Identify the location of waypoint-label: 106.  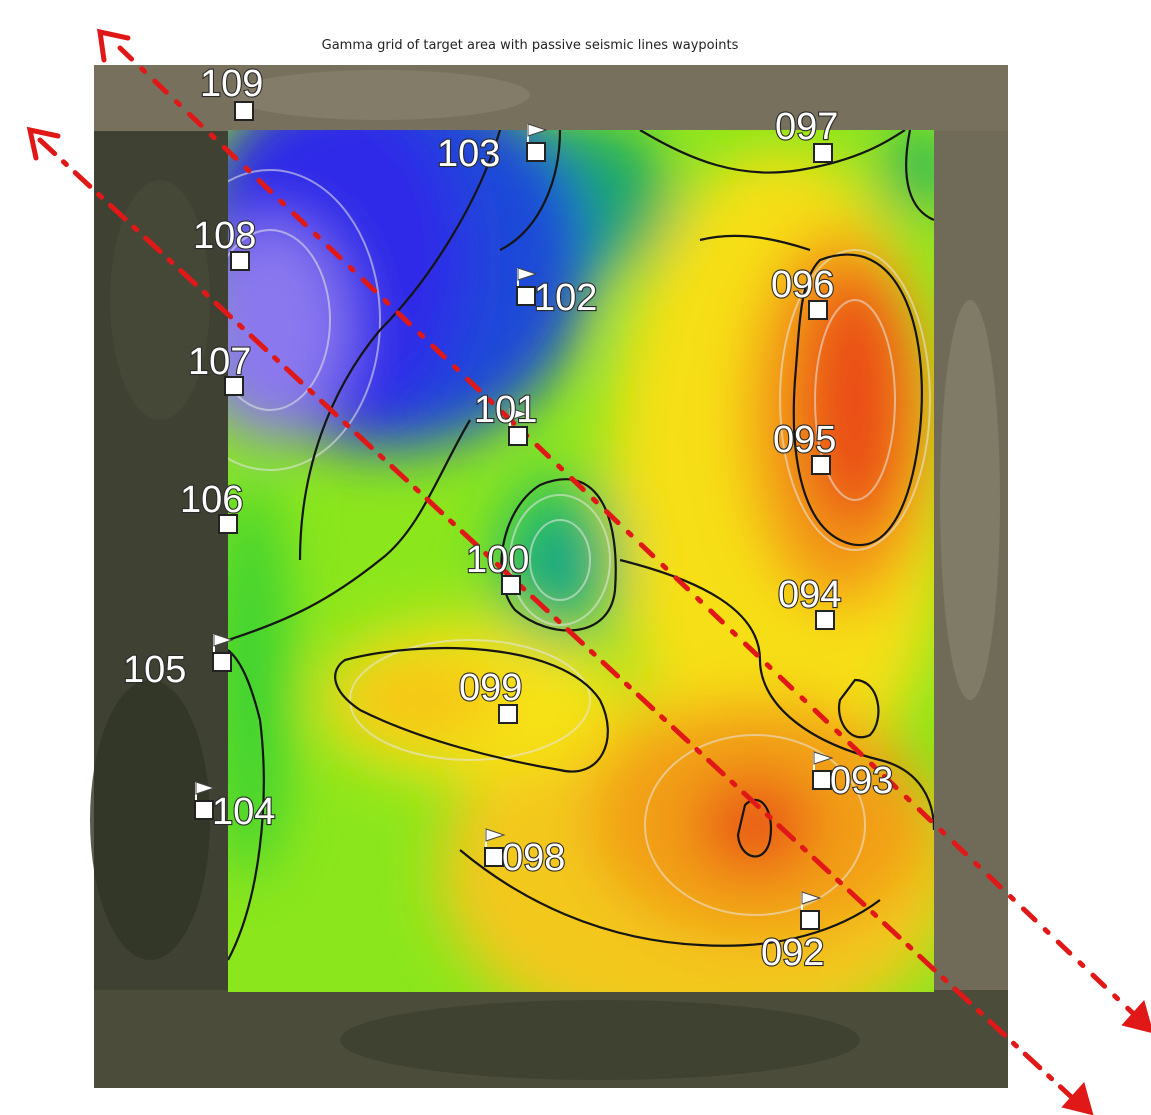
(211, 500).